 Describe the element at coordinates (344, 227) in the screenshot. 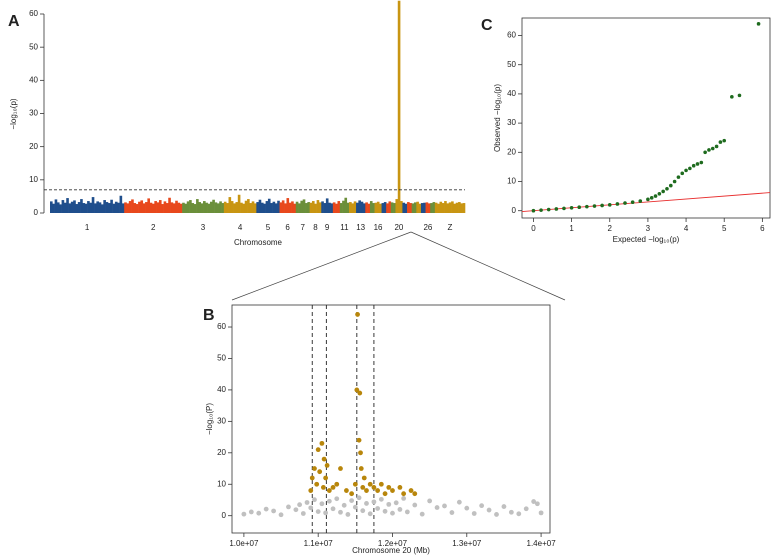

I see `x-tick-label: 11` at that location.